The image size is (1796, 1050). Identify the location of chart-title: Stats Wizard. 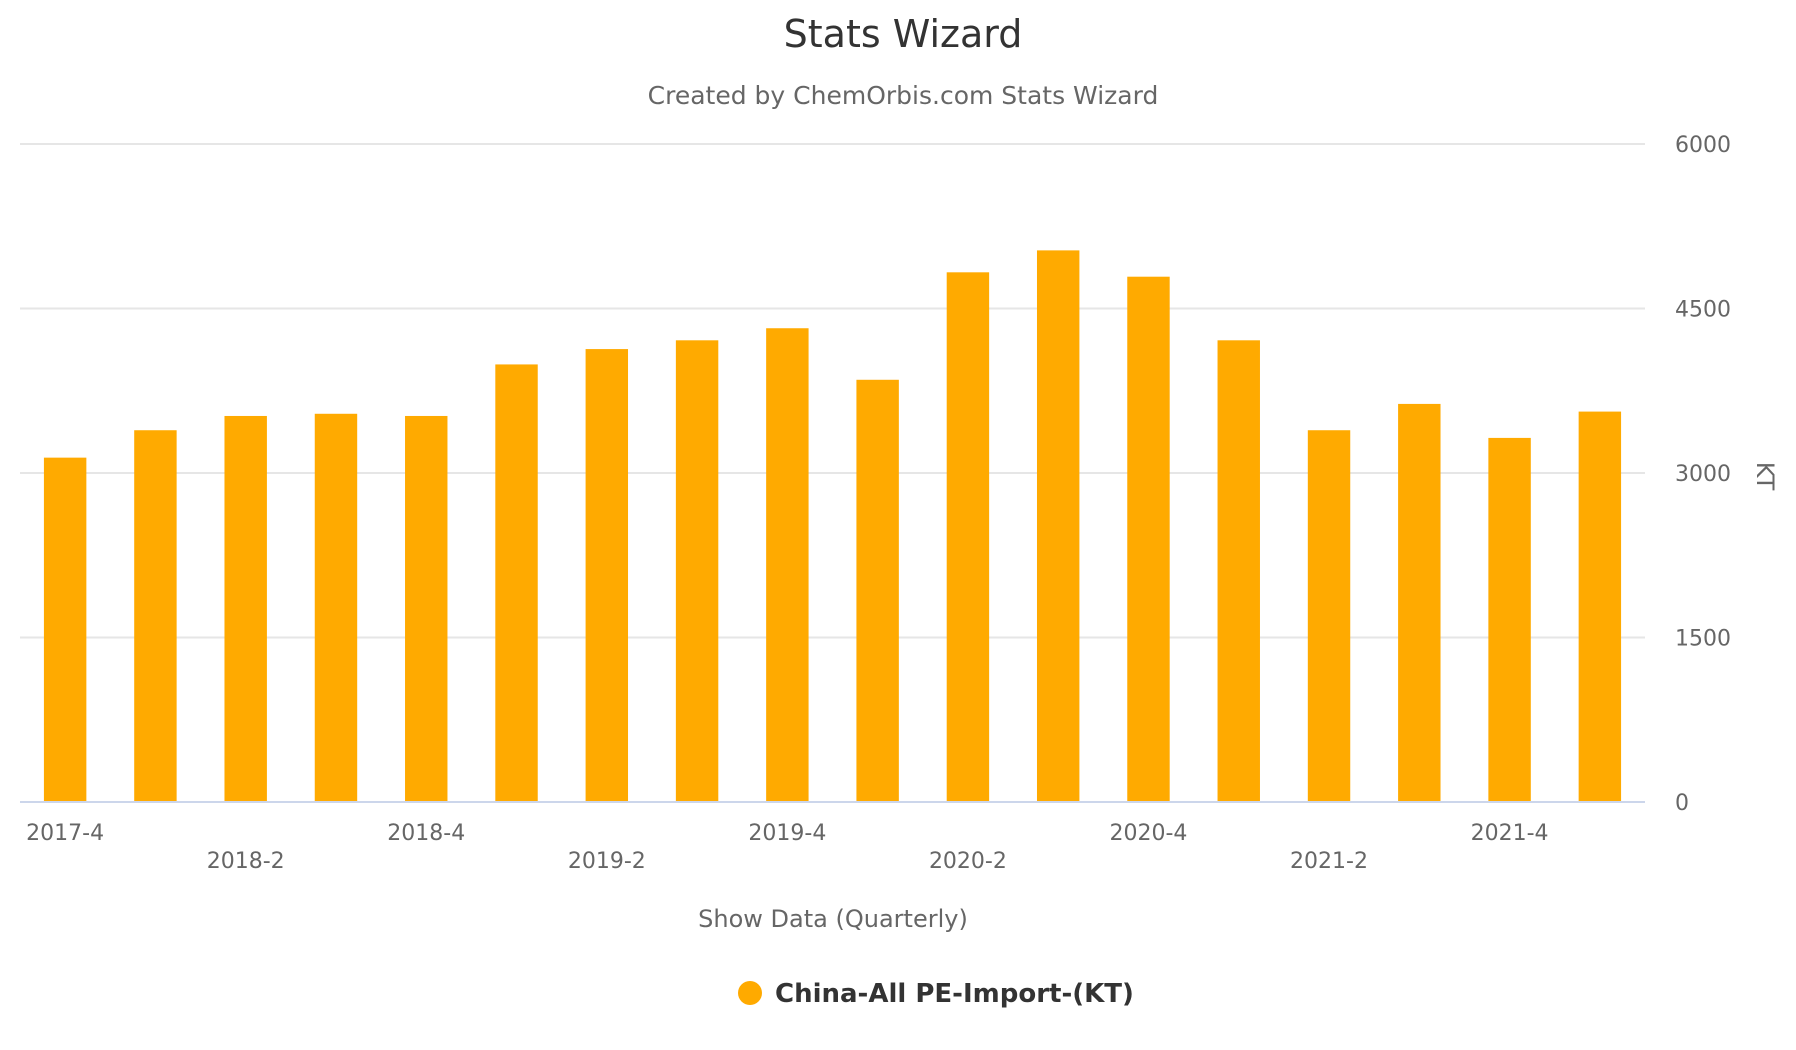
(903, 34).